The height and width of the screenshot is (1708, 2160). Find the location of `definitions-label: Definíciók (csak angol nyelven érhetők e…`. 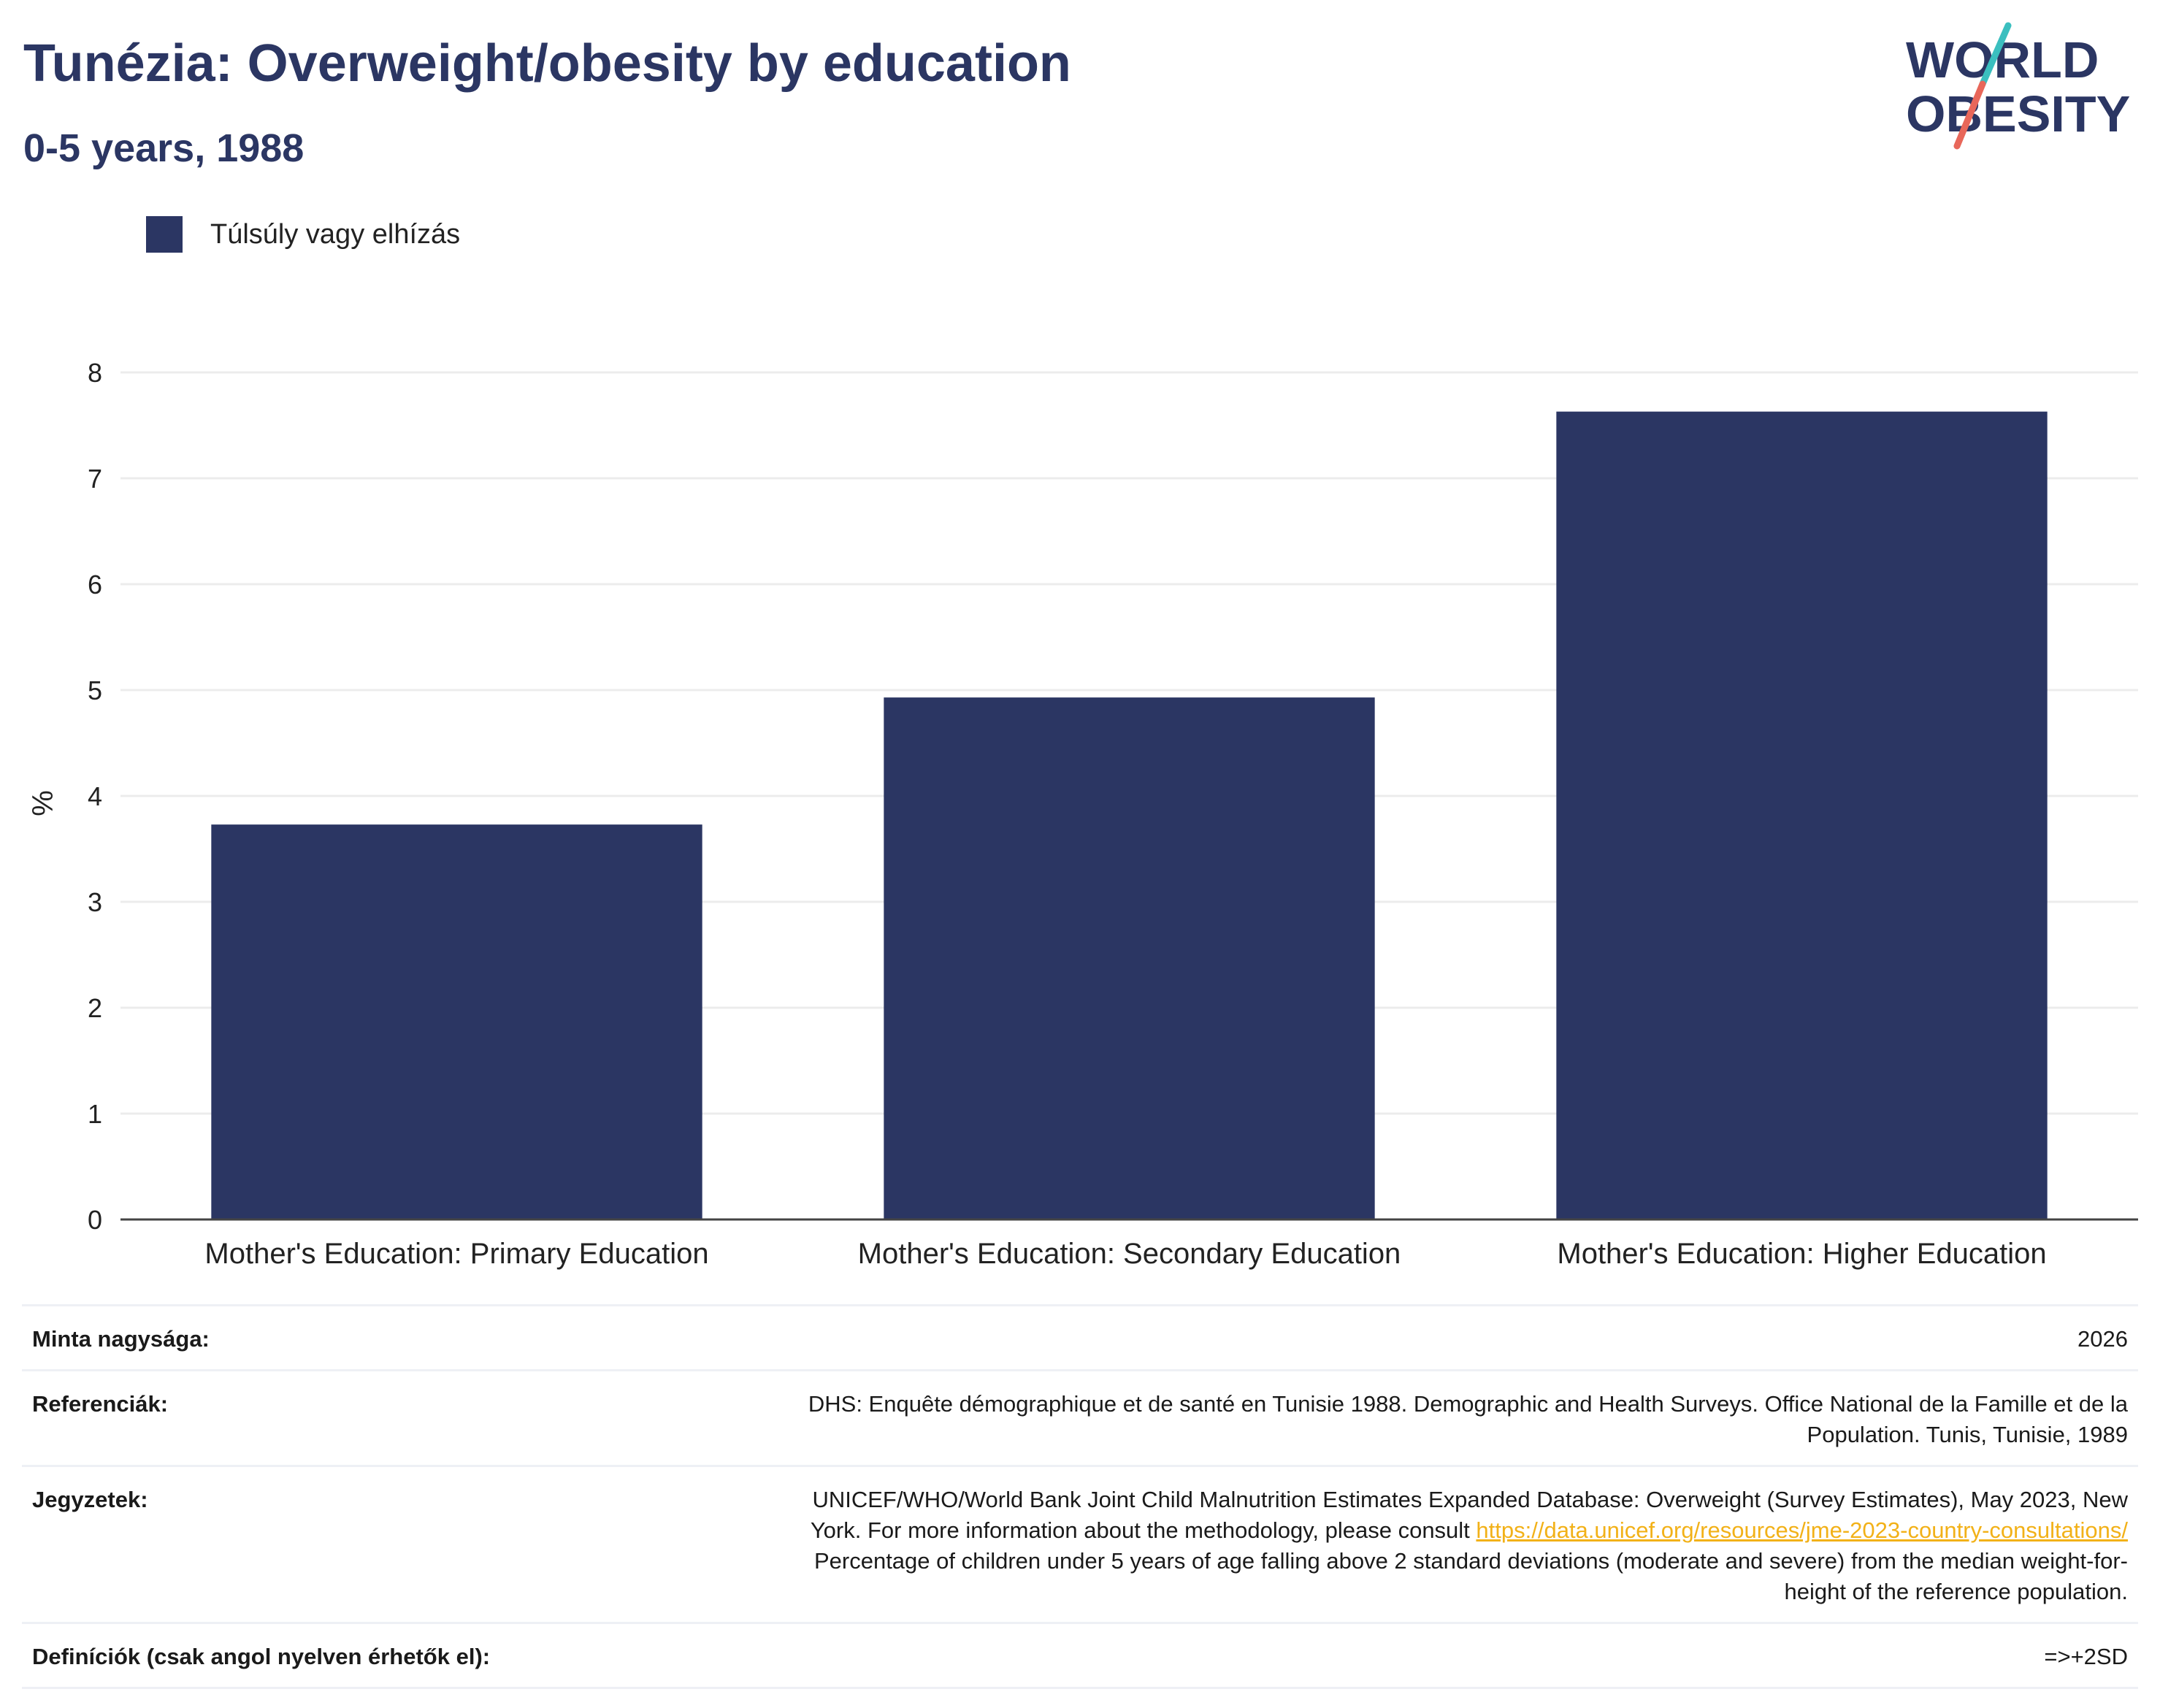

definitions-label: Definíciók (csak angol nyelven érhetők e… is located at coordinates (261, 1656).